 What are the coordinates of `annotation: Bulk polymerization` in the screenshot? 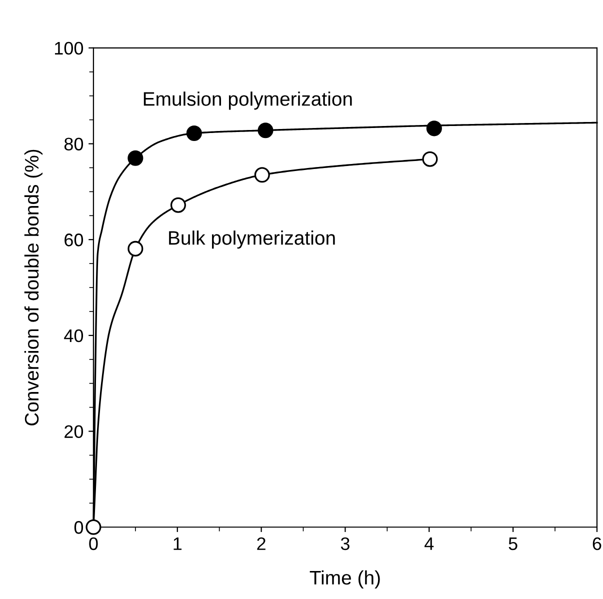 It's located at (252, 239).